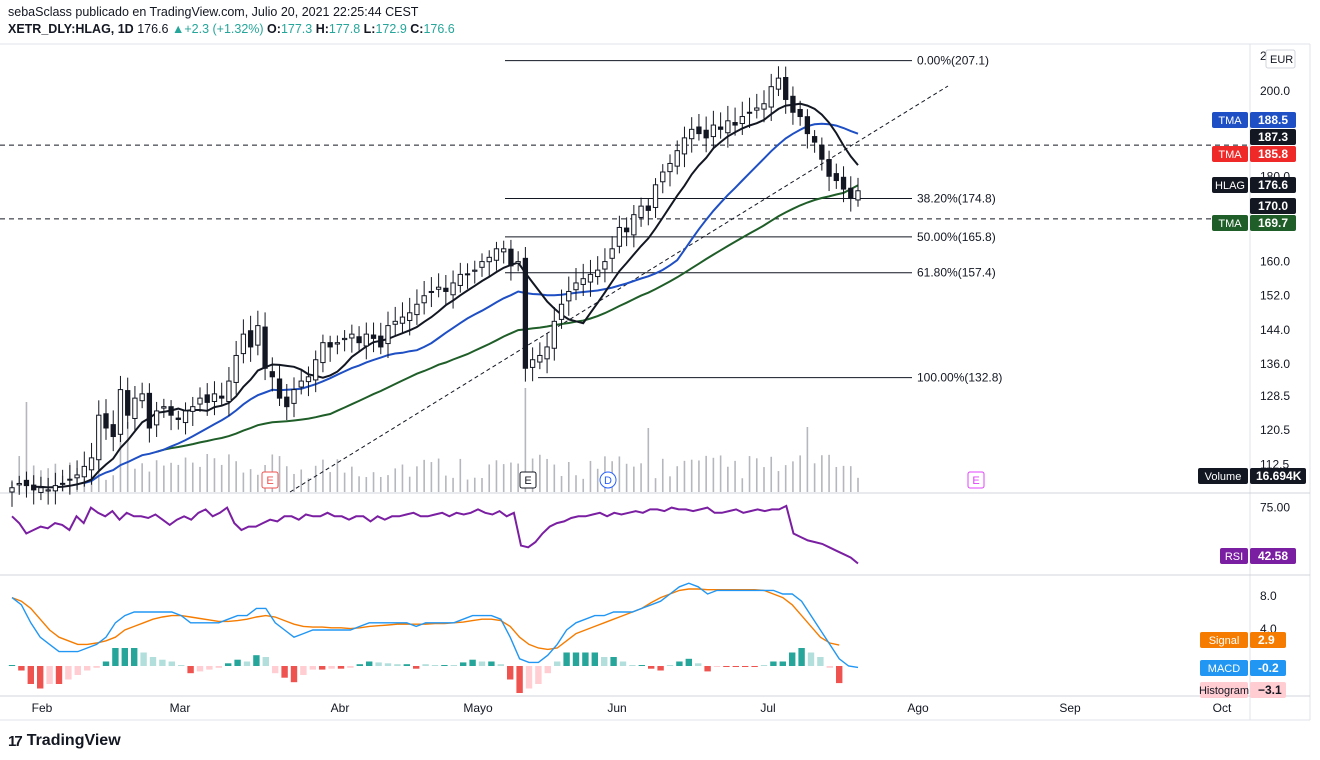  What do you see at coordinates (1230, 120) in the screenshot?
I see `indicator-name-tag` at bounding box center [1230, 120].